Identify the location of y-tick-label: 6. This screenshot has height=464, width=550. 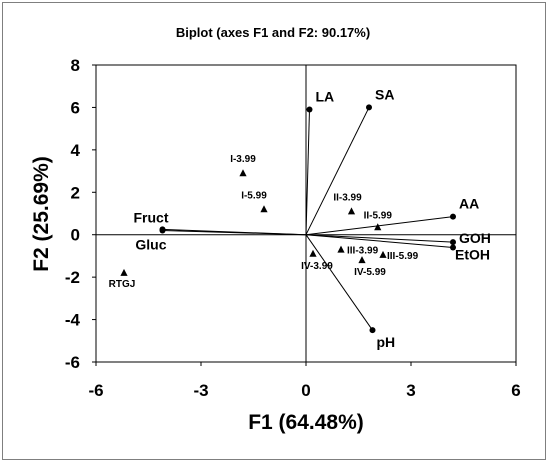
(75, 107).